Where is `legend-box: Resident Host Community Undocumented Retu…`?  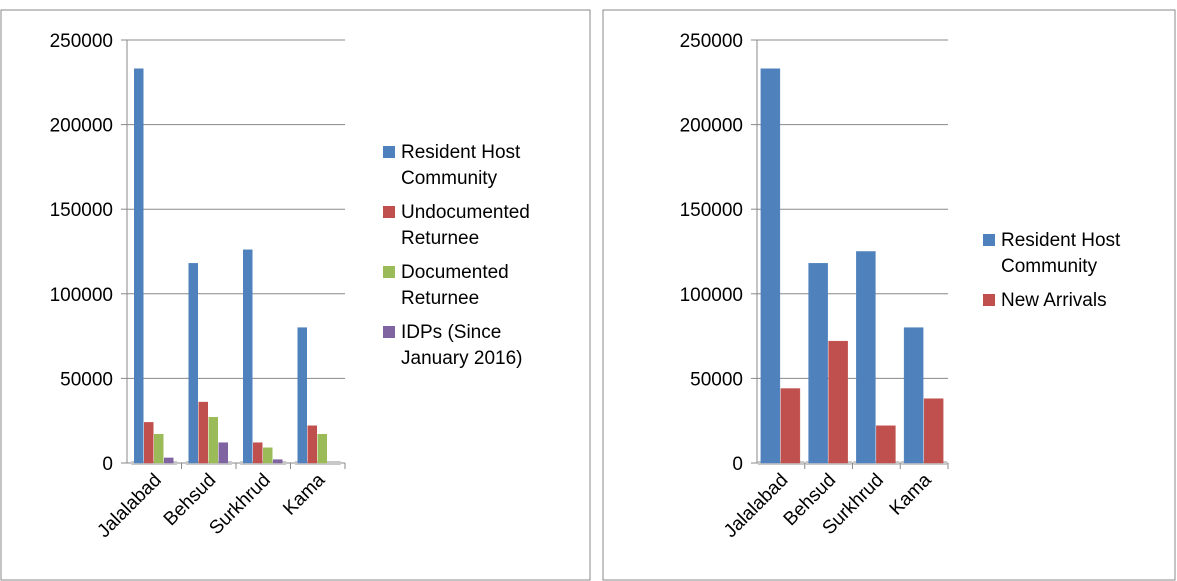 legend-box: Resident Host Community Undocumented Retu… is located at coordinates (473, 256).